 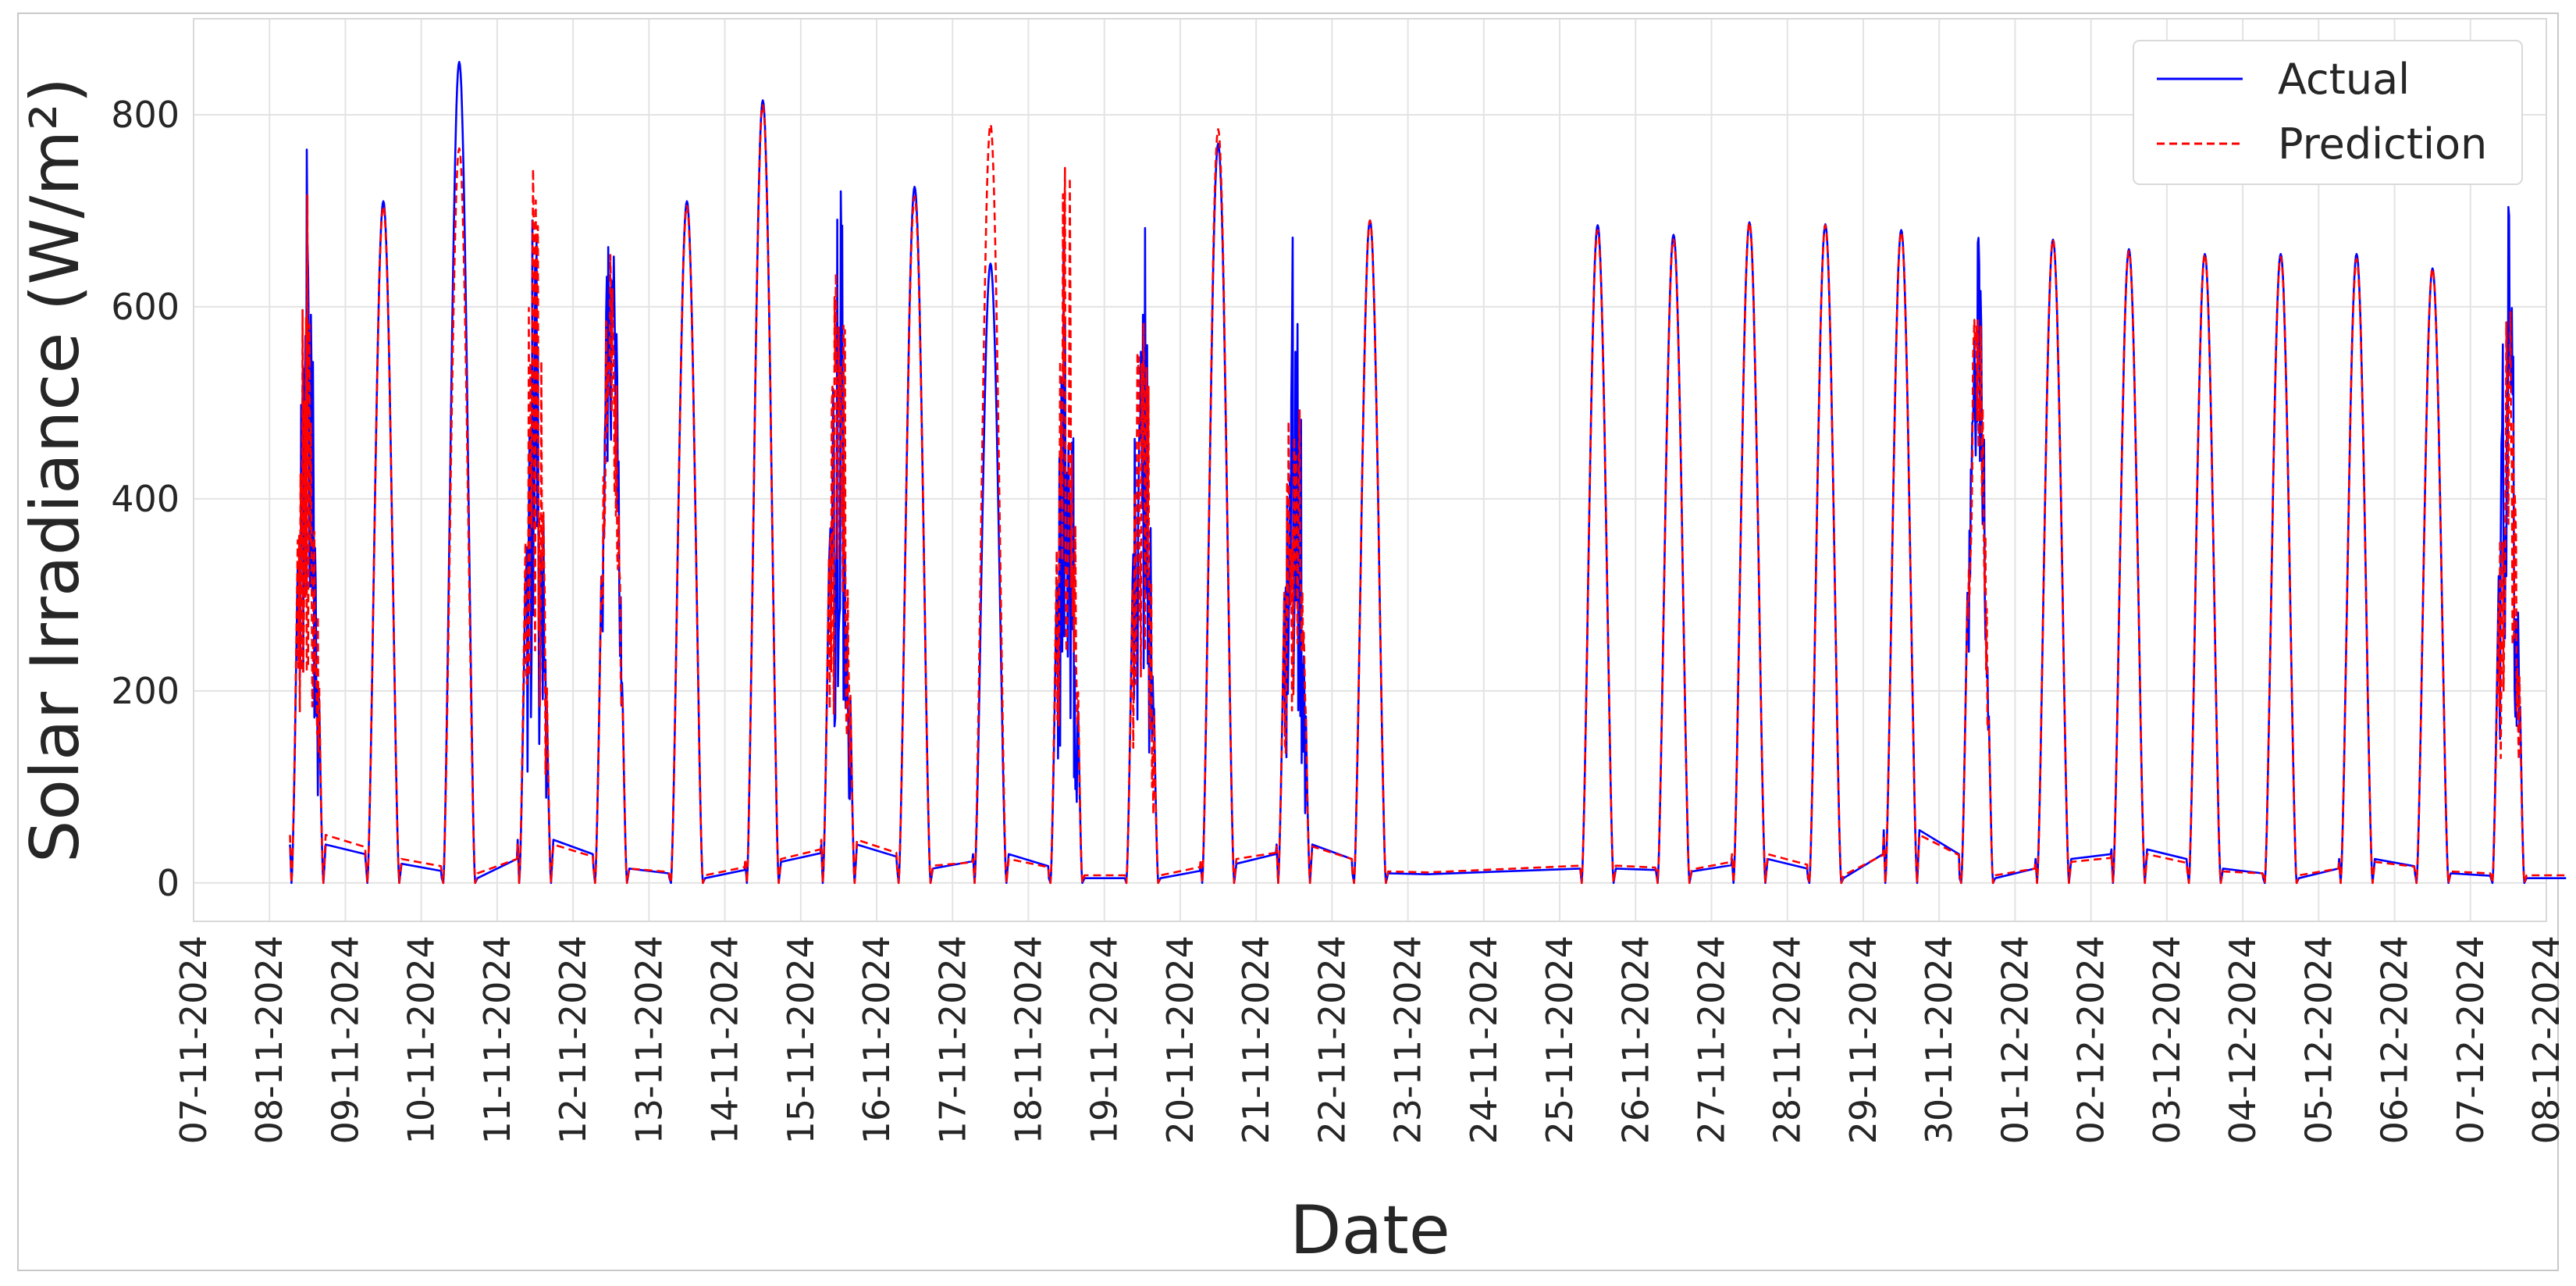 I want to click on x-tick-label: 19-11-2024, so click(x=1104, y=1039).